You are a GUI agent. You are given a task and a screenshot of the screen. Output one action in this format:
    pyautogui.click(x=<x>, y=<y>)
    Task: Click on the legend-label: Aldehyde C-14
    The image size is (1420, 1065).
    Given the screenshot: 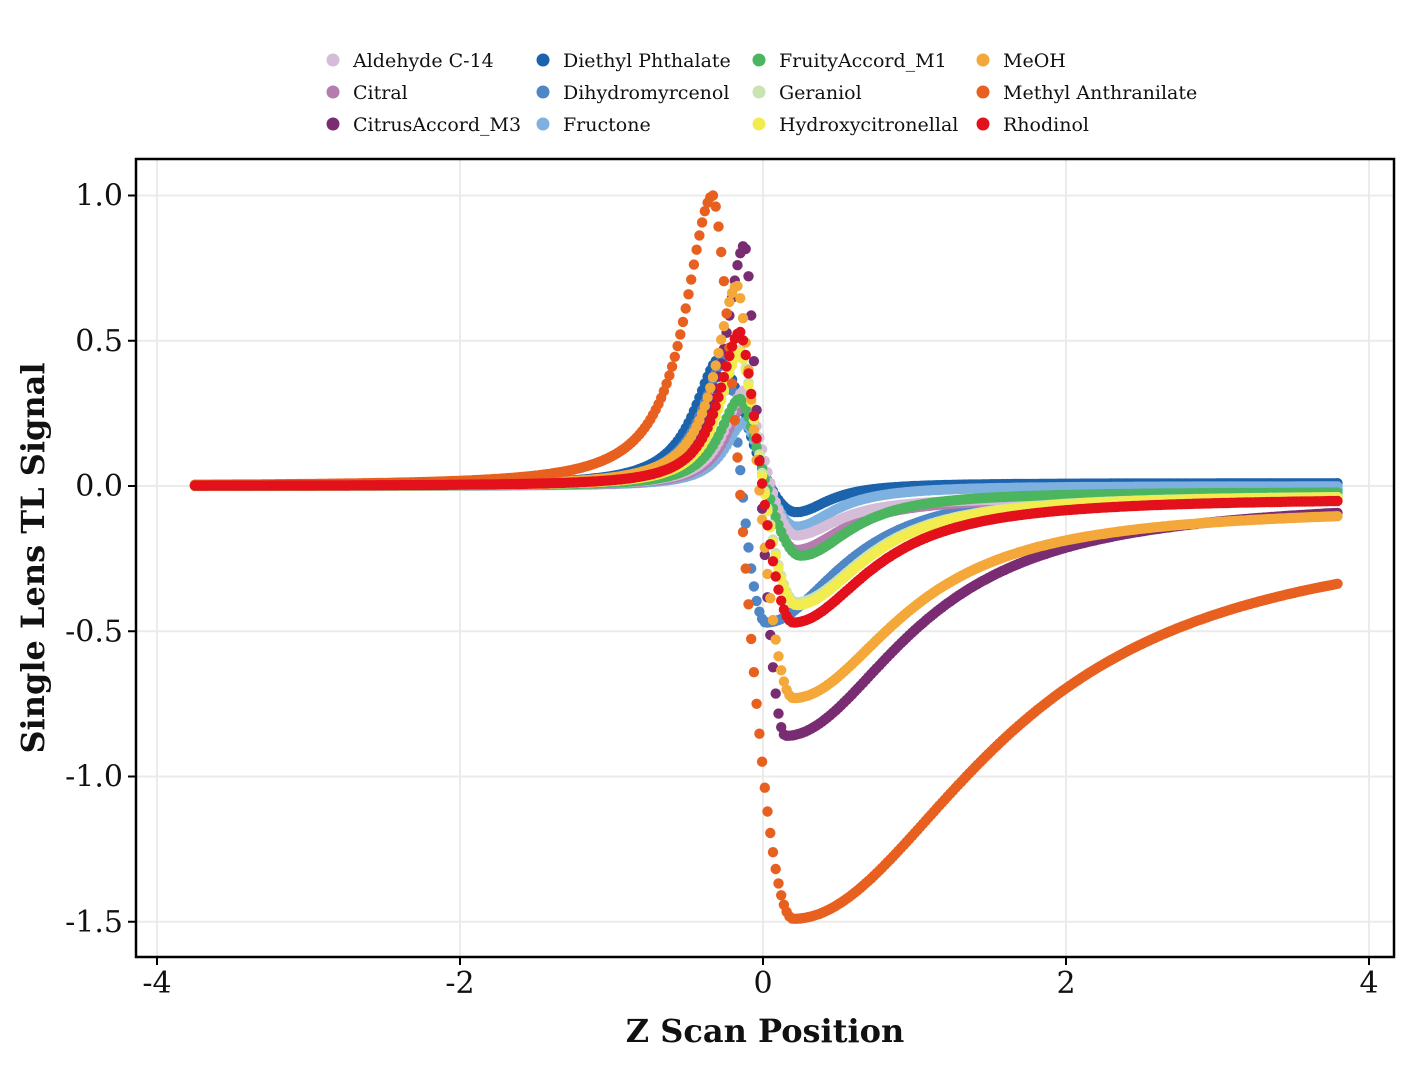 What is the action you would take?
    pyautogui.click(x=423, y=61)
    